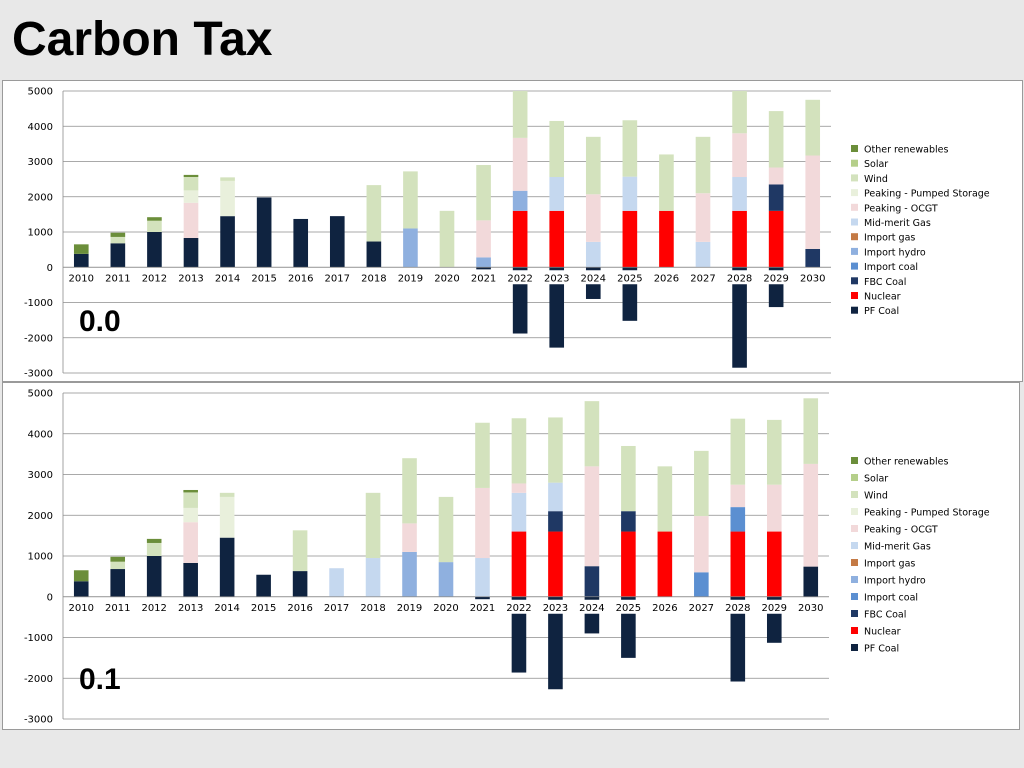  I want to click on legend-label: Mid-merit Gas, so click(897, 547).